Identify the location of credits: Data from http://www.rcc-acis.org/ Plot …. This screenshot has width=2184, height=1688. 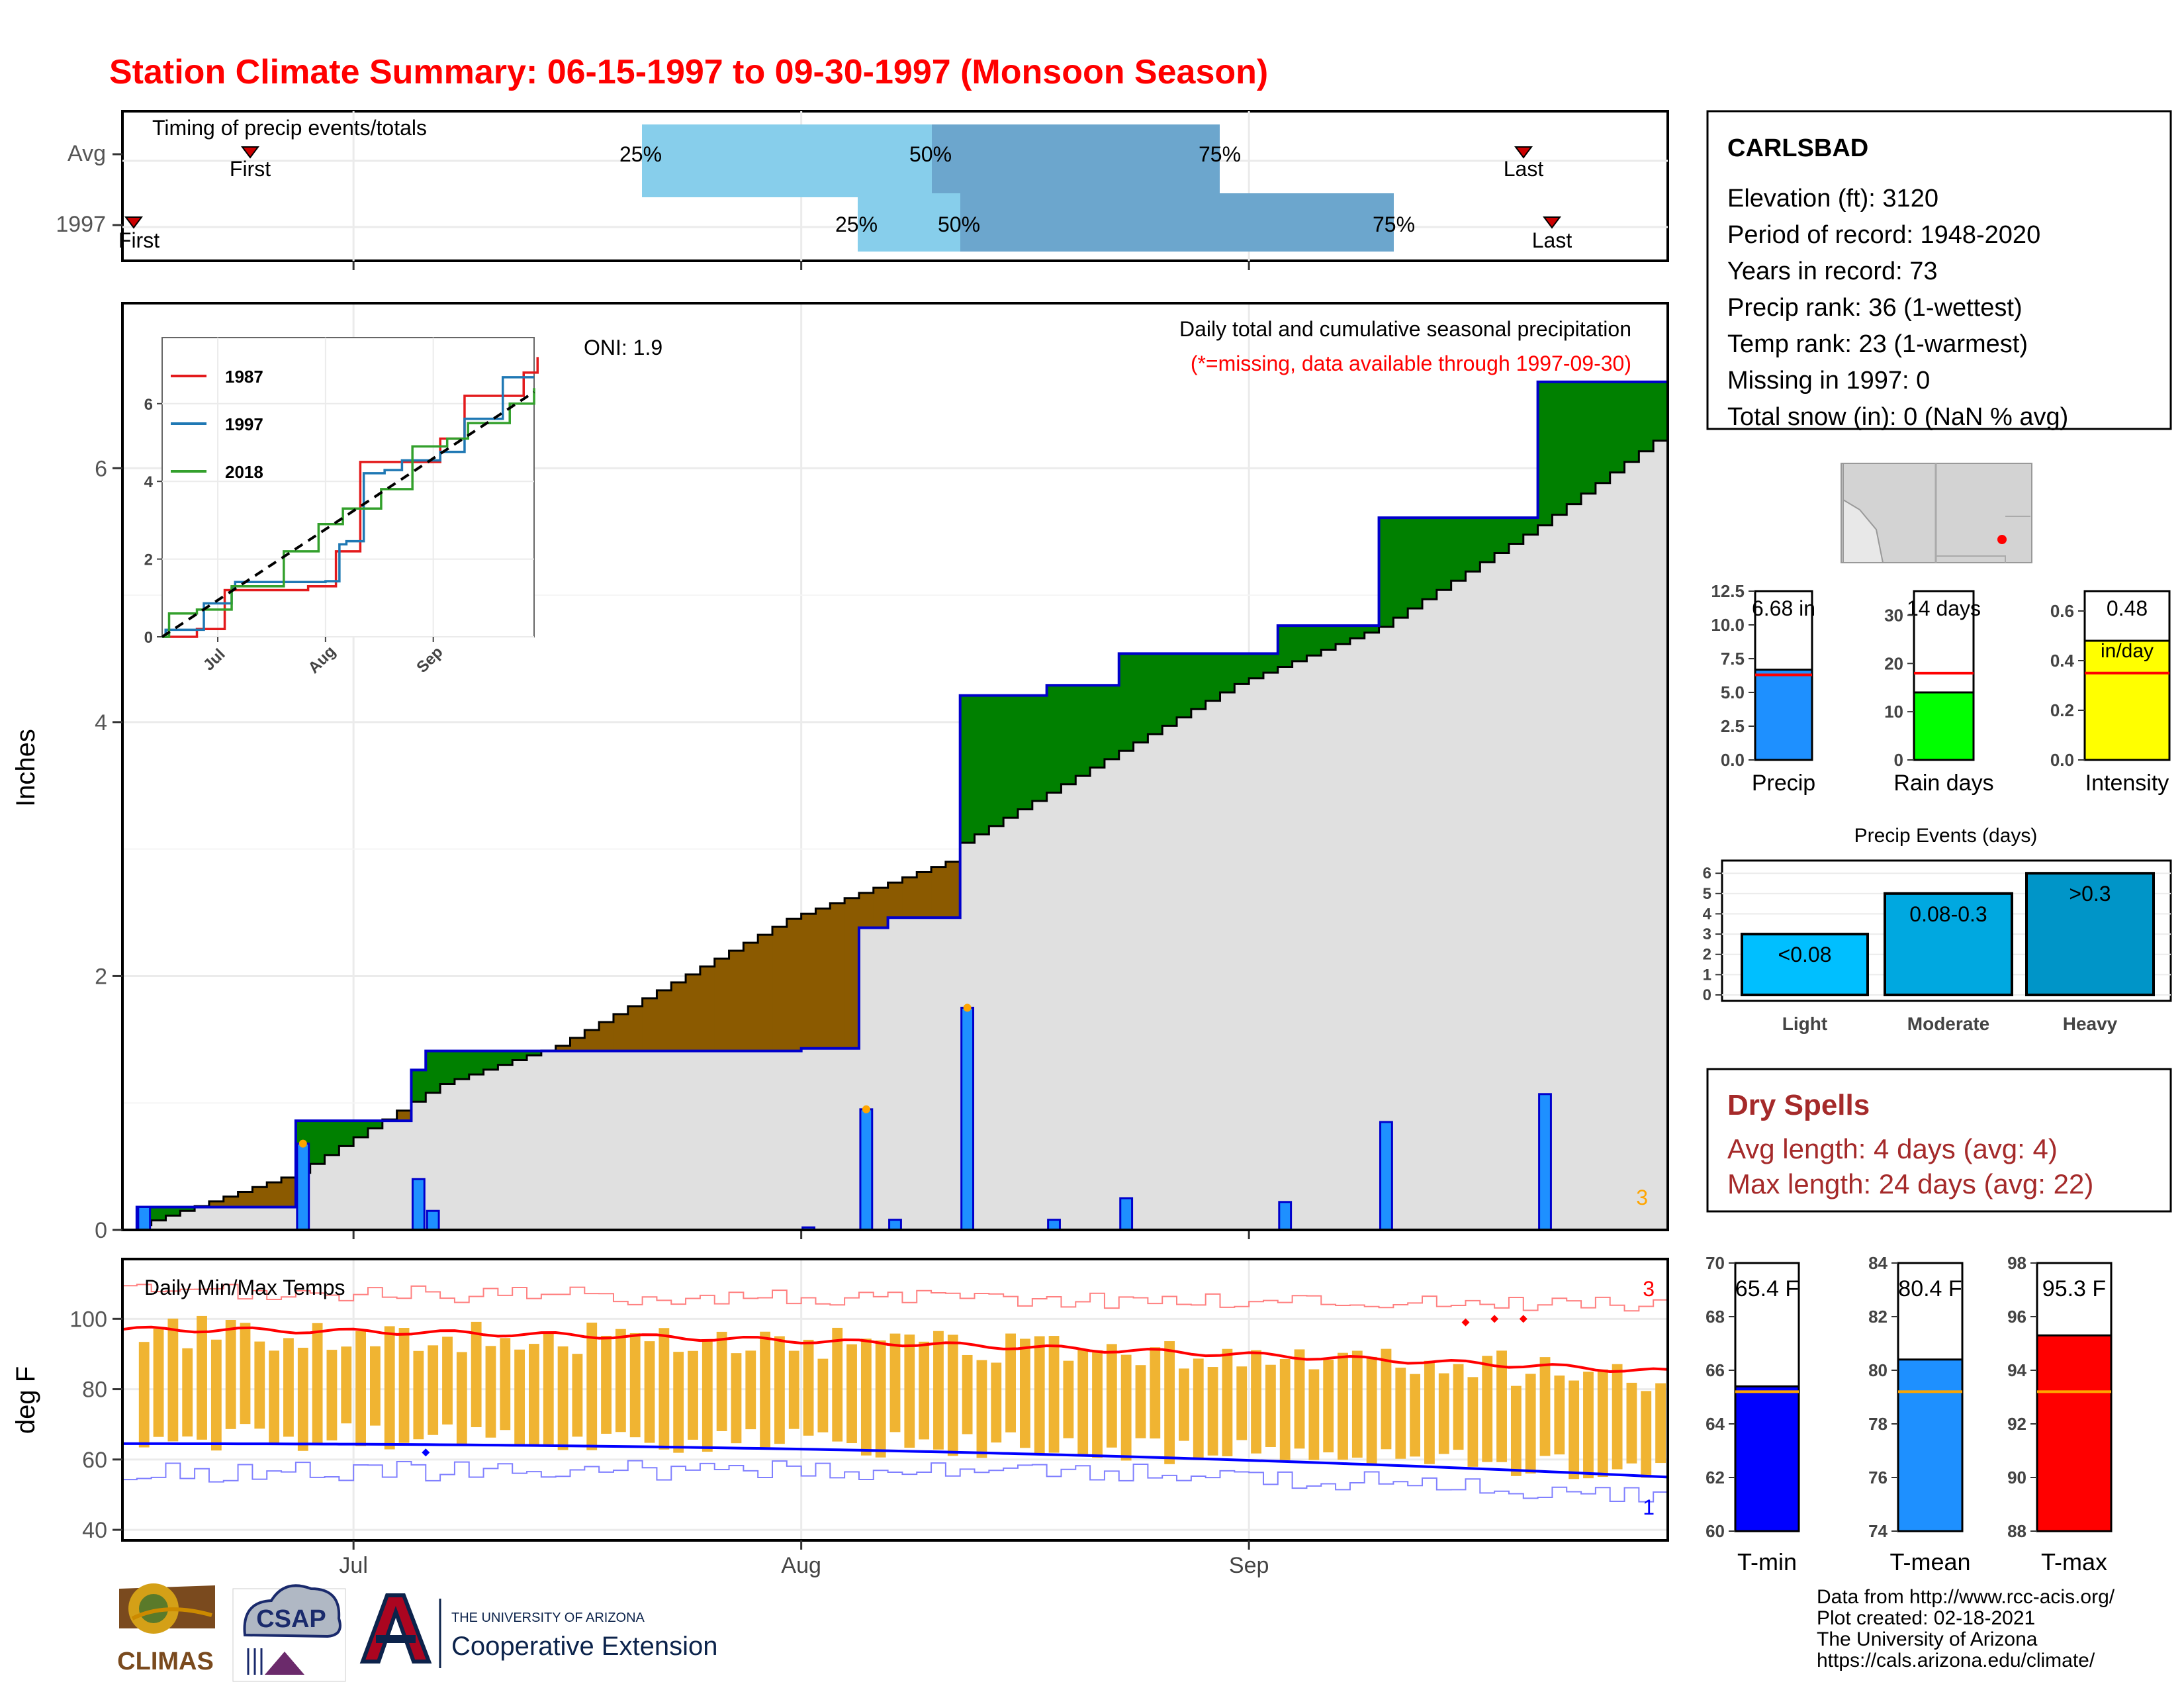
(1966, 1628).